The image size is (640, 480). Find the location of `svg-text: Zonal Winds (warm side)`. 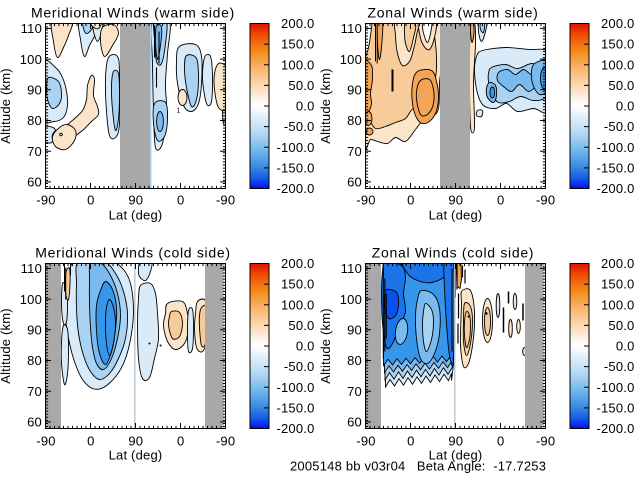

svg-text: Zonal Winds (warm side) is located at coordinates (453, 13).